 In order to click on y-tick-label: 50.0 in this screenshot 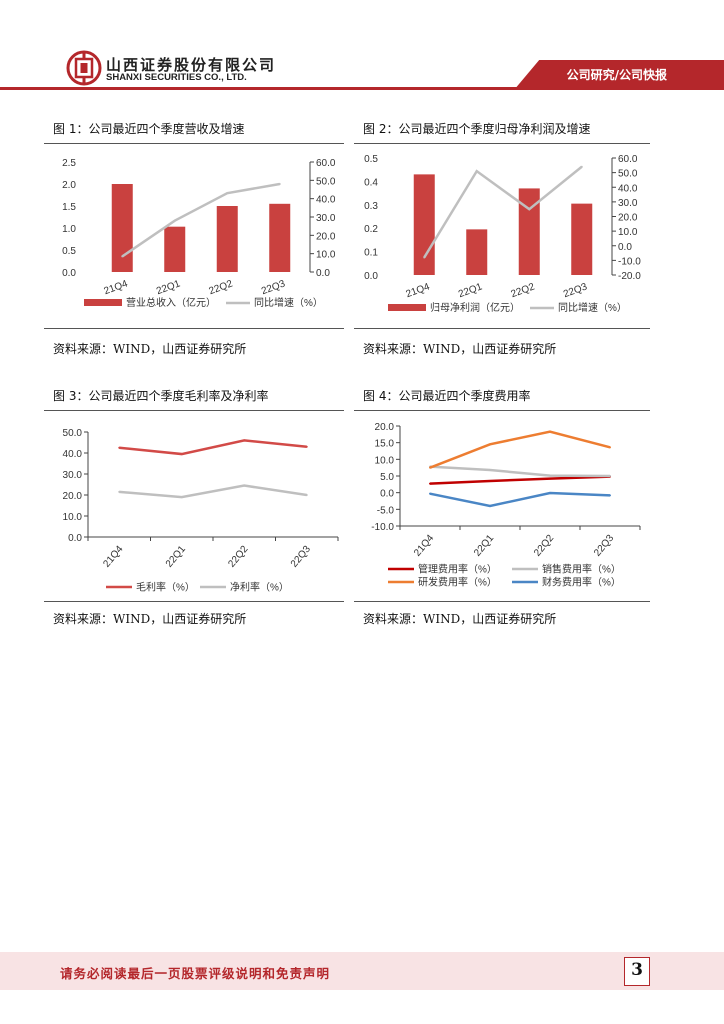, I will do `click(73, 433)`.